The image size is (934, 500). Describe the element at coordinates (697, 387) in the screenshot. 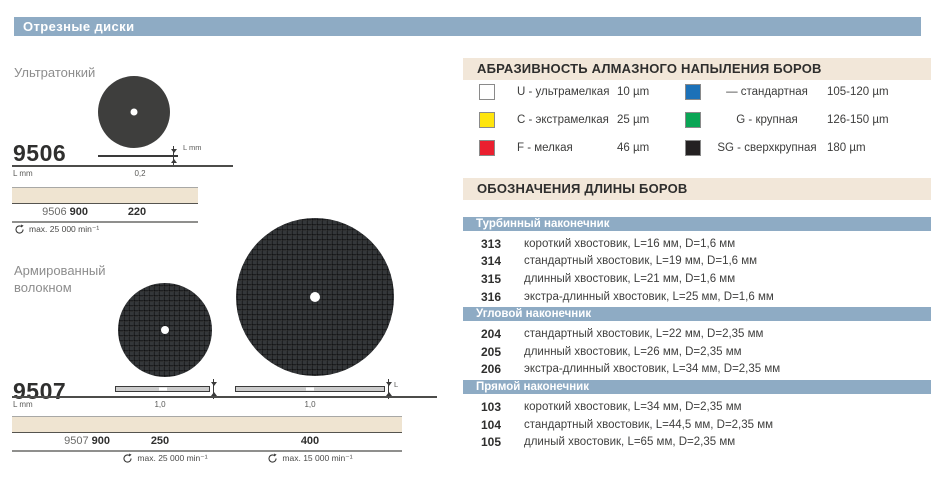

I see `handpiece-group-header: Прямой наконечник` at that location.